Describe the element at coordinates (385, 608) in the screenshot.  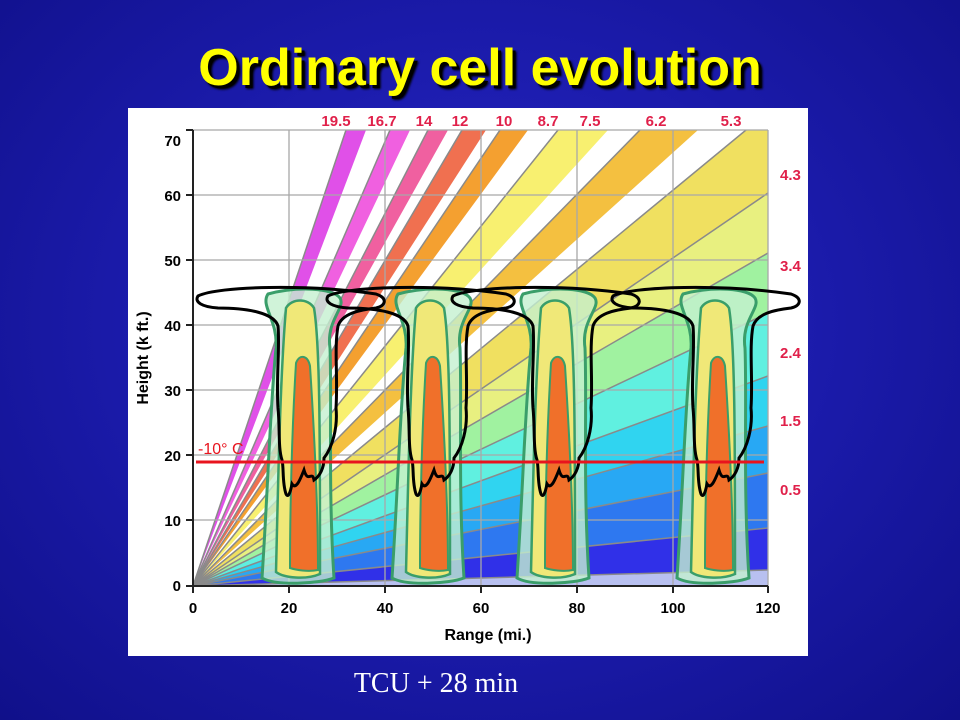
I see `x-tick-label: 40` at that location.